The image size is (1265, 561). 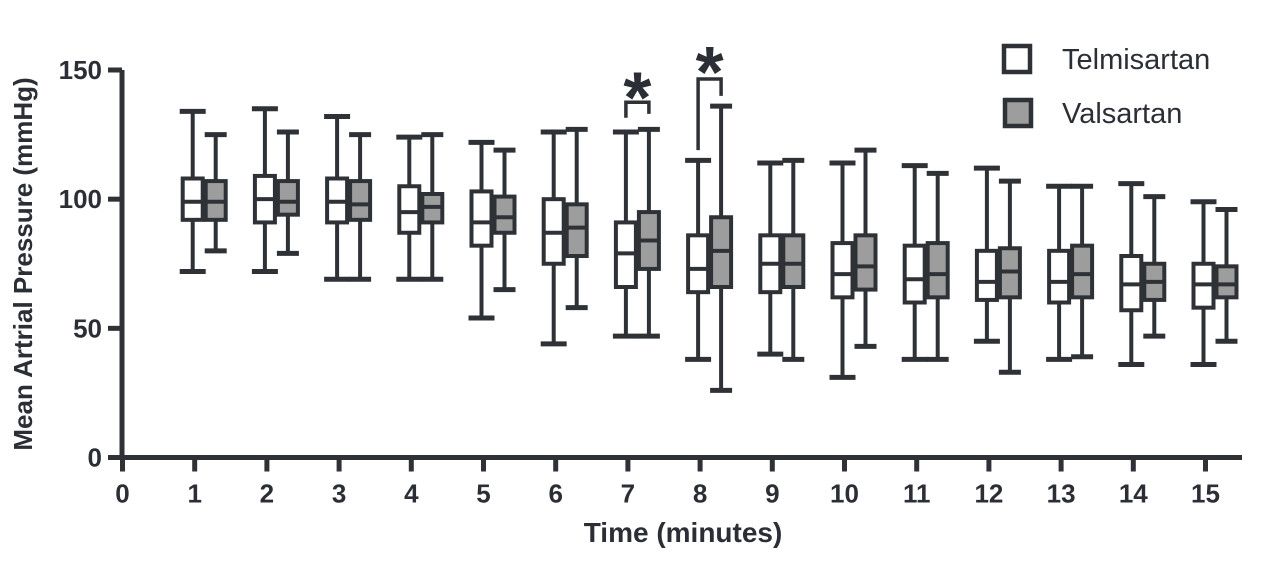 What do you see at coordinates (793, 259) in the screenshot?
I see `box-valsartan-t9` at bounding box center [793, 259].